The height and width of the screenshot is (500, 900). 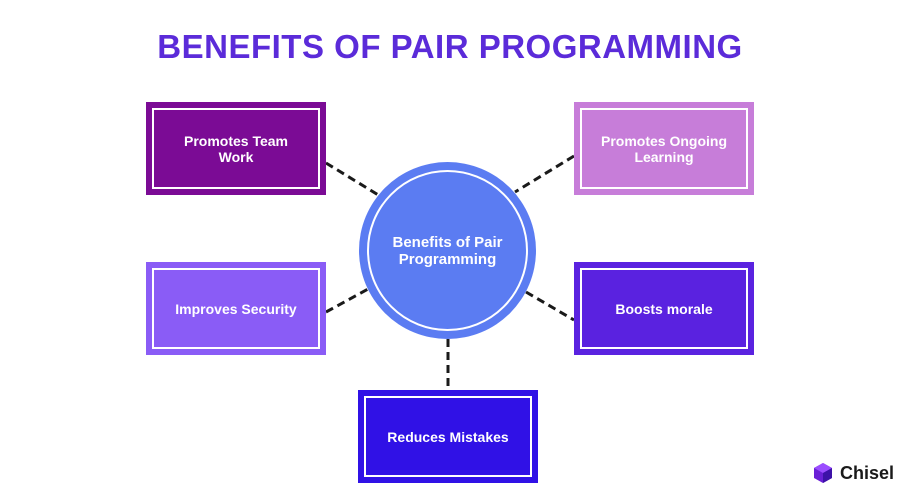 I want to click on hub-label: Benefits of Pair Programming, so click(x=447, y=250).